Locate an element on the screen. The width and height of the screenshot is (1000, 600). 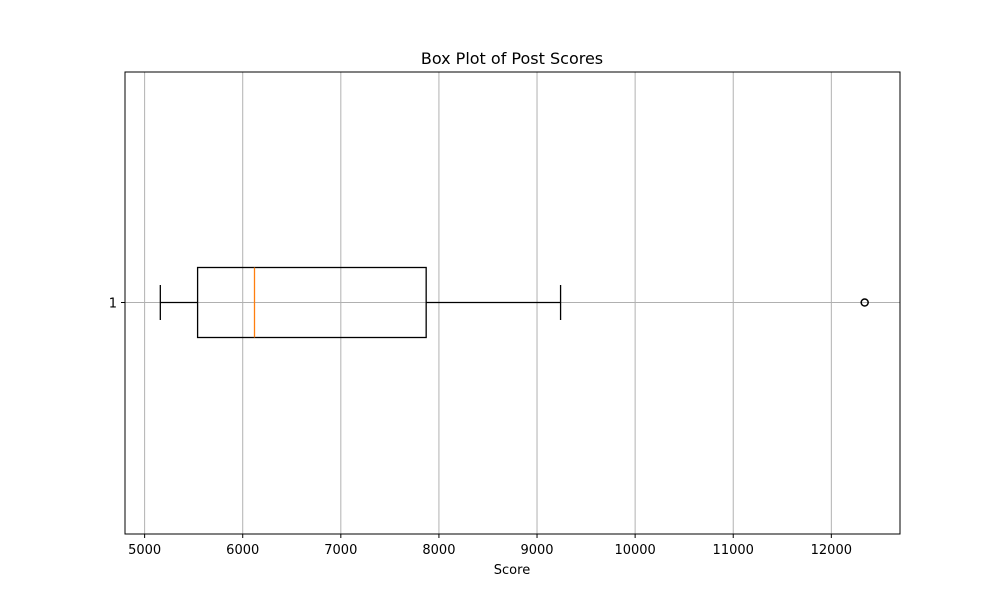
x-tick-label: 8000 is located at coordinates (438, 550).